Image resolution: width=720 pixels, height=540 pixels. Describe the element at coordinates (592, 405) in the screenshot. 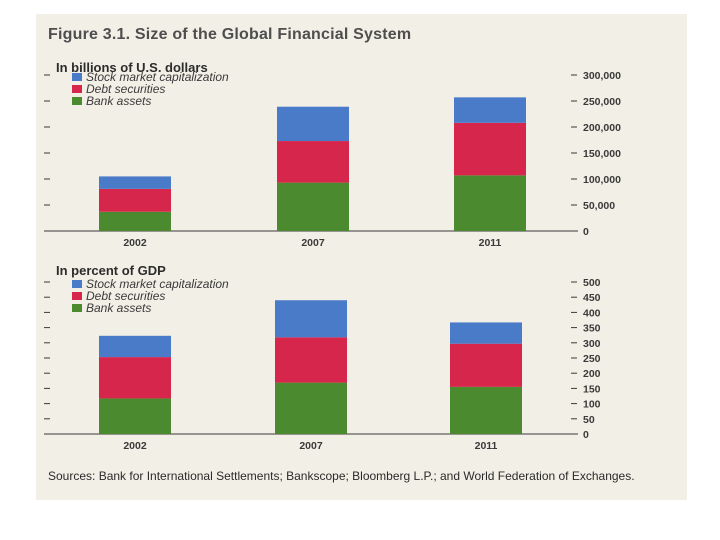

I see `y-tick-label: 100` at that location.